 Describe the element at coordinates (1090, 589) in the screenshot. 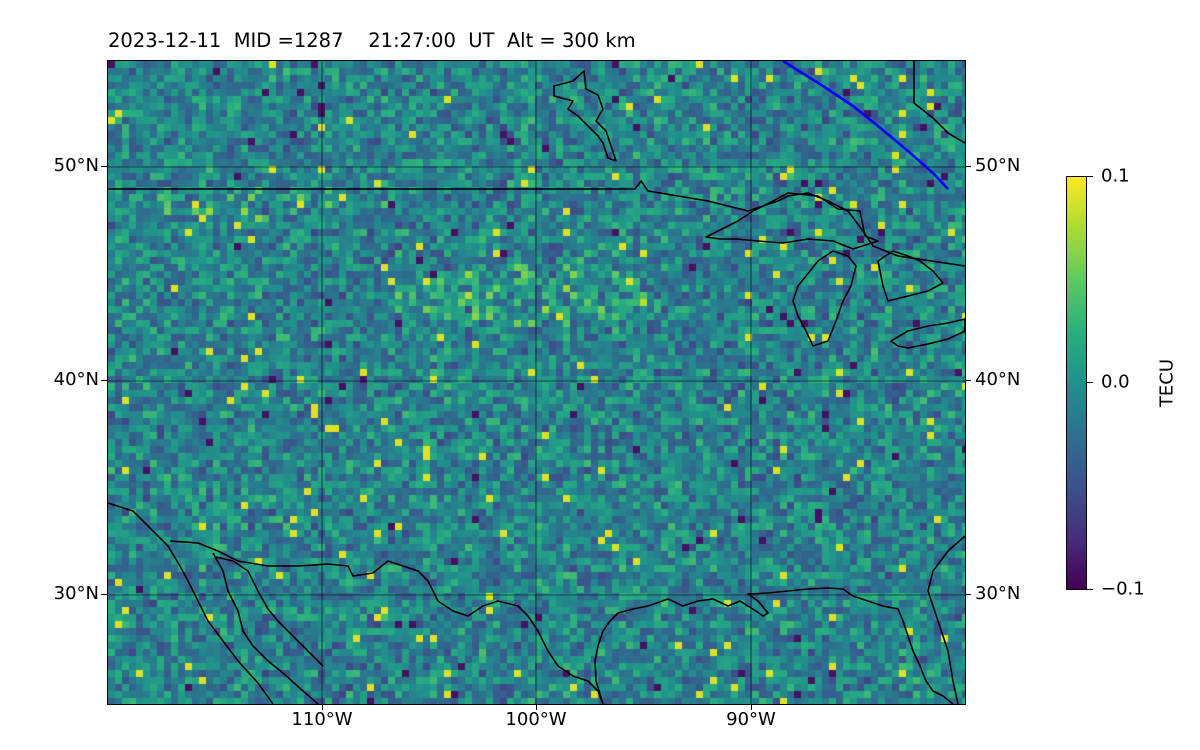

I see `colorbar-tick-min` at that location.